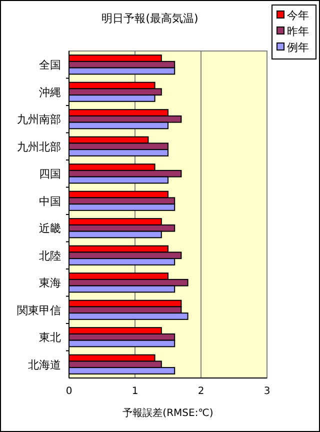  Describe the element at coordinates (135, 391) in the screenshot. I see `x-tick-label: 1` at that location.